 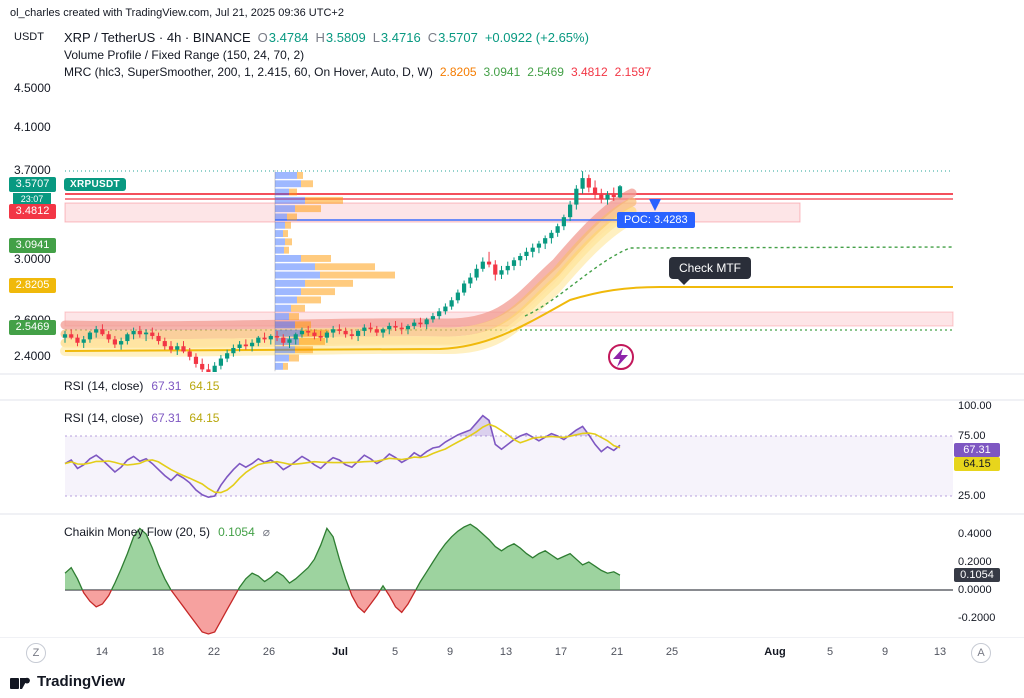 I want to click on time-tick: 14, so click(x=102, y=652).